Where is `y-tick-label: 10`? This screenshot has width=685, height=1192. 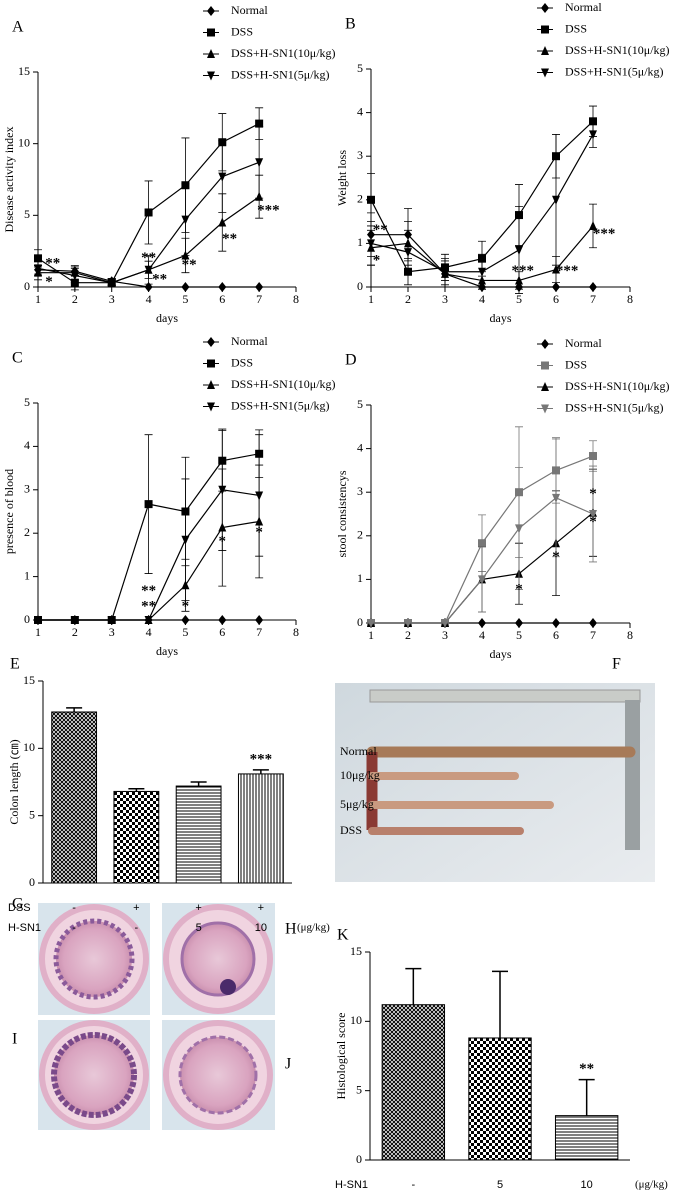 y-tick-label: 10 is located at coordinates (356, 1020).